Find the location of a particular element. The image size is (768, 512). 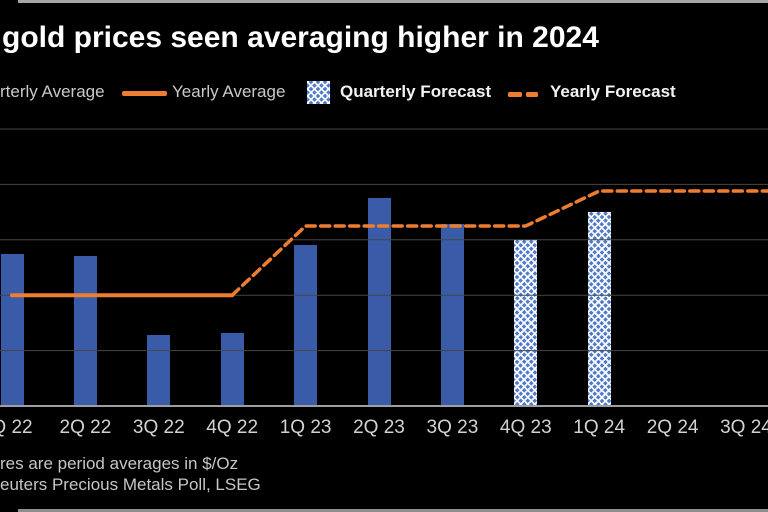

legend-item-quarterly-forecast: Quarterly Forecast is located at coordinates (415, 94).